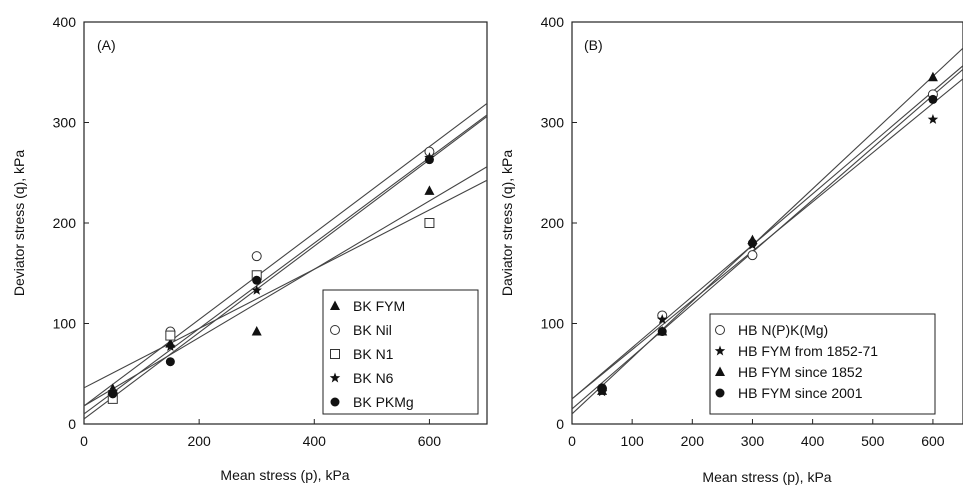  What do you see at coordinates (766, 477) in the screenshot?
I see `panel-b-x-axis-title: Mean stress (p), kPa` at bounding box center [766, 477].